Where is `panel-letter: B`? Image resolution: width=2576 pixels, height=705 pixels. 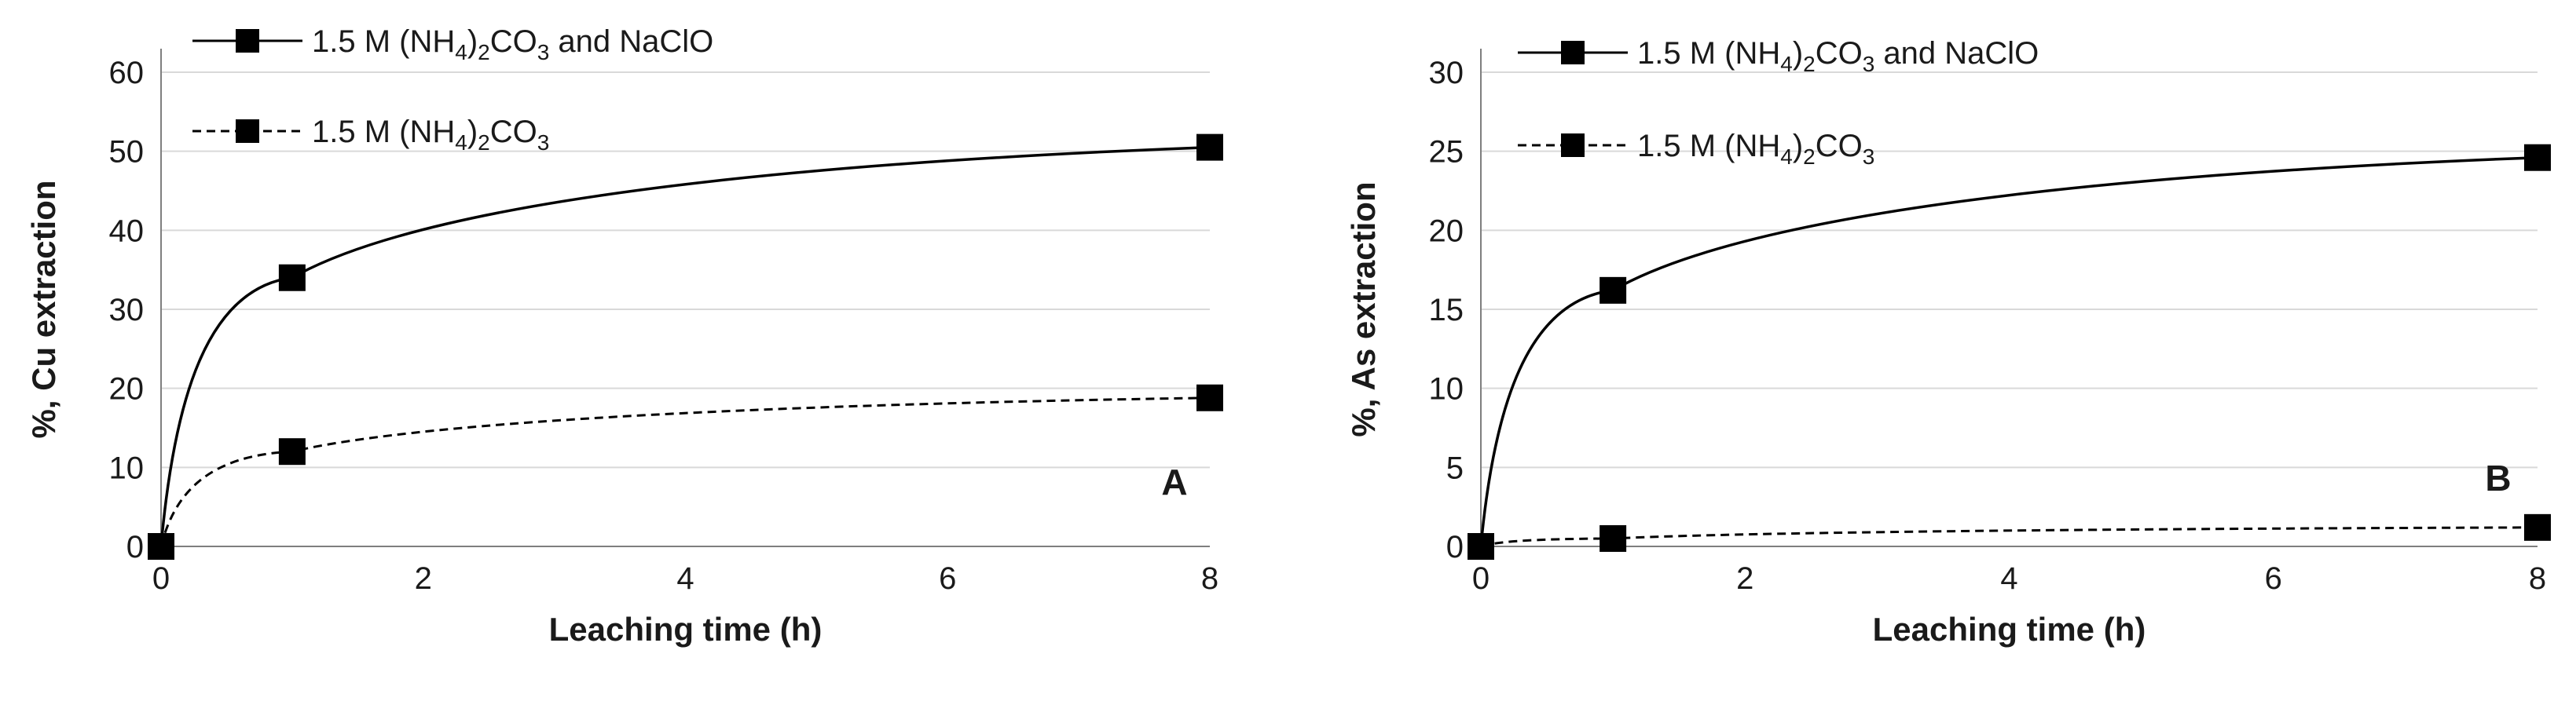
panel-letter: B is located at coordinates (2498, 478).